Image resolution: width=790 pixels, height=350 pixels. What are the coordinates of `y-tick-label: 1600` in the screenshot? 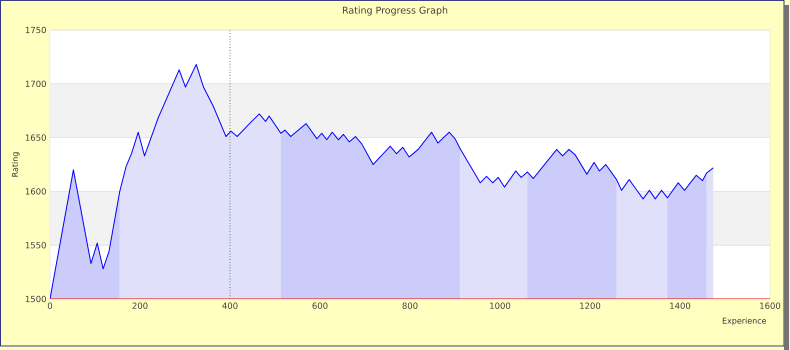 It's located at (36, 191).